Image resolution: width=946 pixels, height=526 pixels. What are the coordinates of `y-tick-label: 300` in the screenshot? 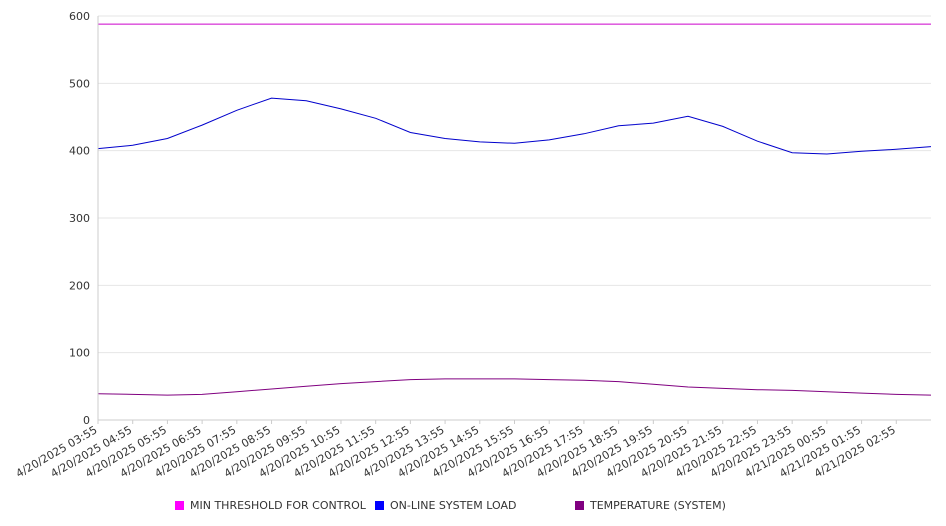 It's located at (79, 218).